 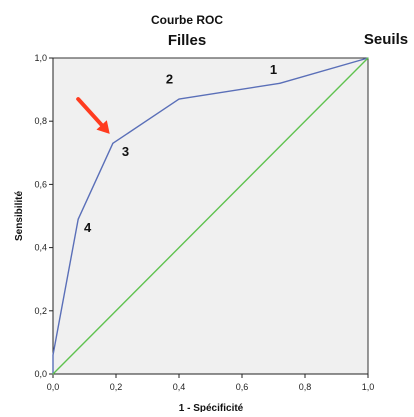 What do you see at coordinates (179, 387) in the screenshot?
I see `x-tick-label: 0,4` at bounding box center [179, 387].